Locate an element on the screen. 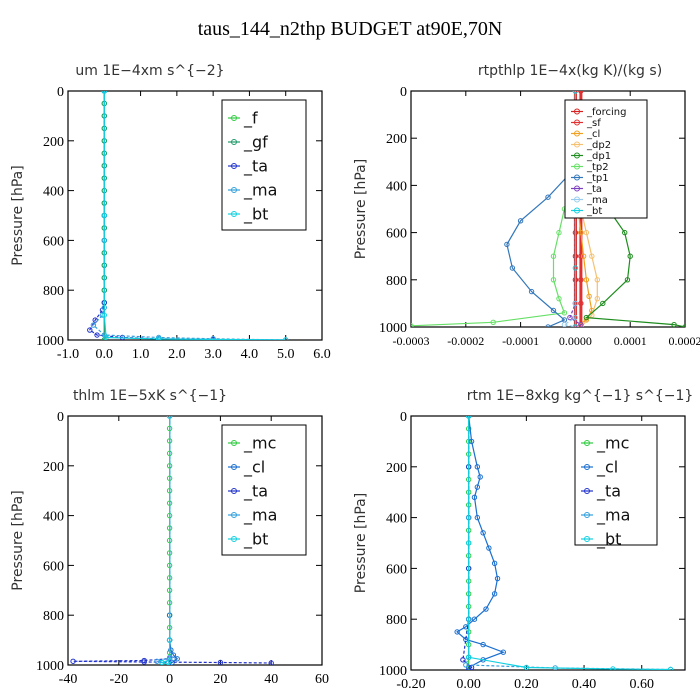  x-tick-label: 0.0000 is located at coordinates (575, 341).